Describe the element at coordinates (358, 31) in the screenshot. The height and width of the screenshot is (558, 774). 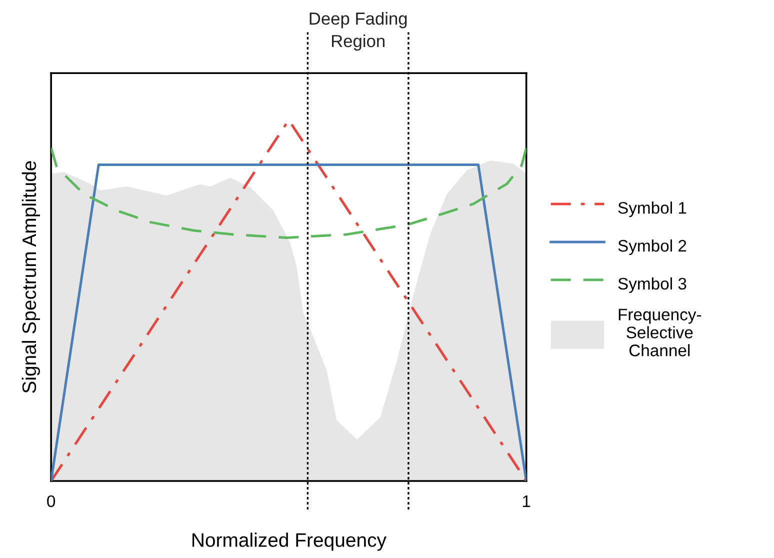
I see `text: Deep Fading Region` at that location.